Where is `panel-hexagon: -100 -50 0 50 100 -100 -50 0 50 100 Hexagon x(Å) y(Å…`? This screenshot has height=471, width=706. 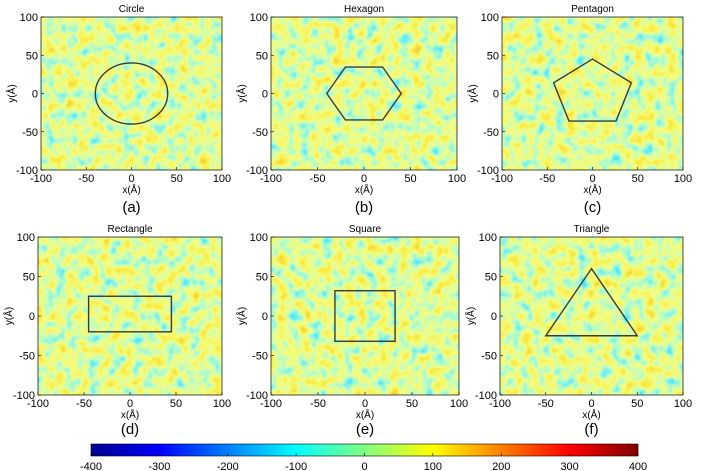
panel-hexagon: -100 -50 0 50 100 -100 -50 0 50 100 Hexagon x(Å) y(Å… is located at coordinates (350, 110).